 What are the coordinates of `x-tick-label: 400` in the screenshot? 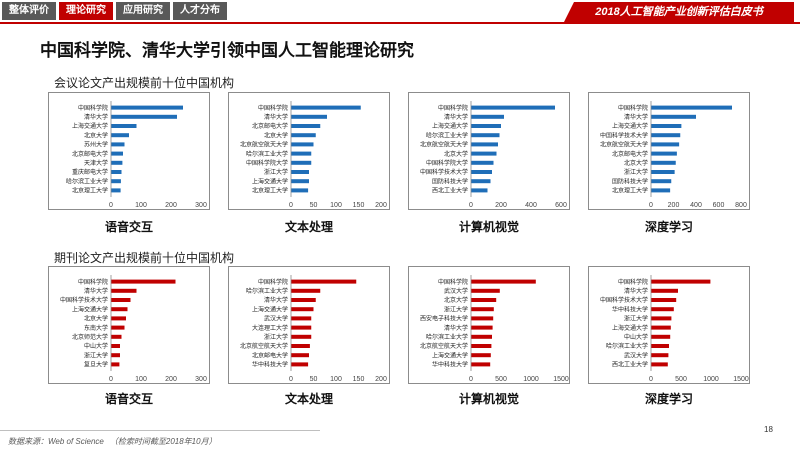 It's located at (531, 205).